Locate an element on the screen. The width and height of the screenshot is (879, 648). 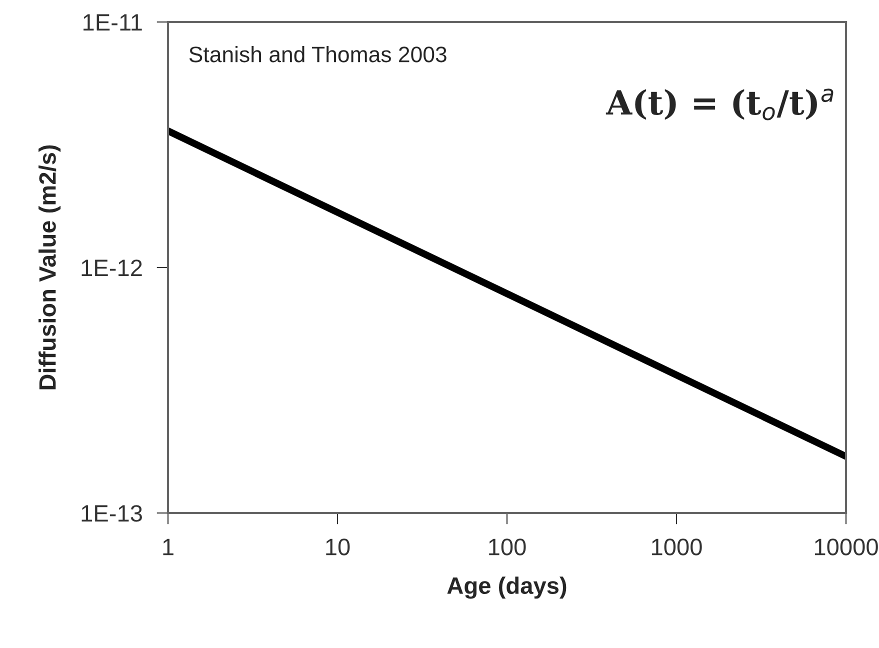
y-tick-label: 1E-12 is located at coordinates (112, 268).